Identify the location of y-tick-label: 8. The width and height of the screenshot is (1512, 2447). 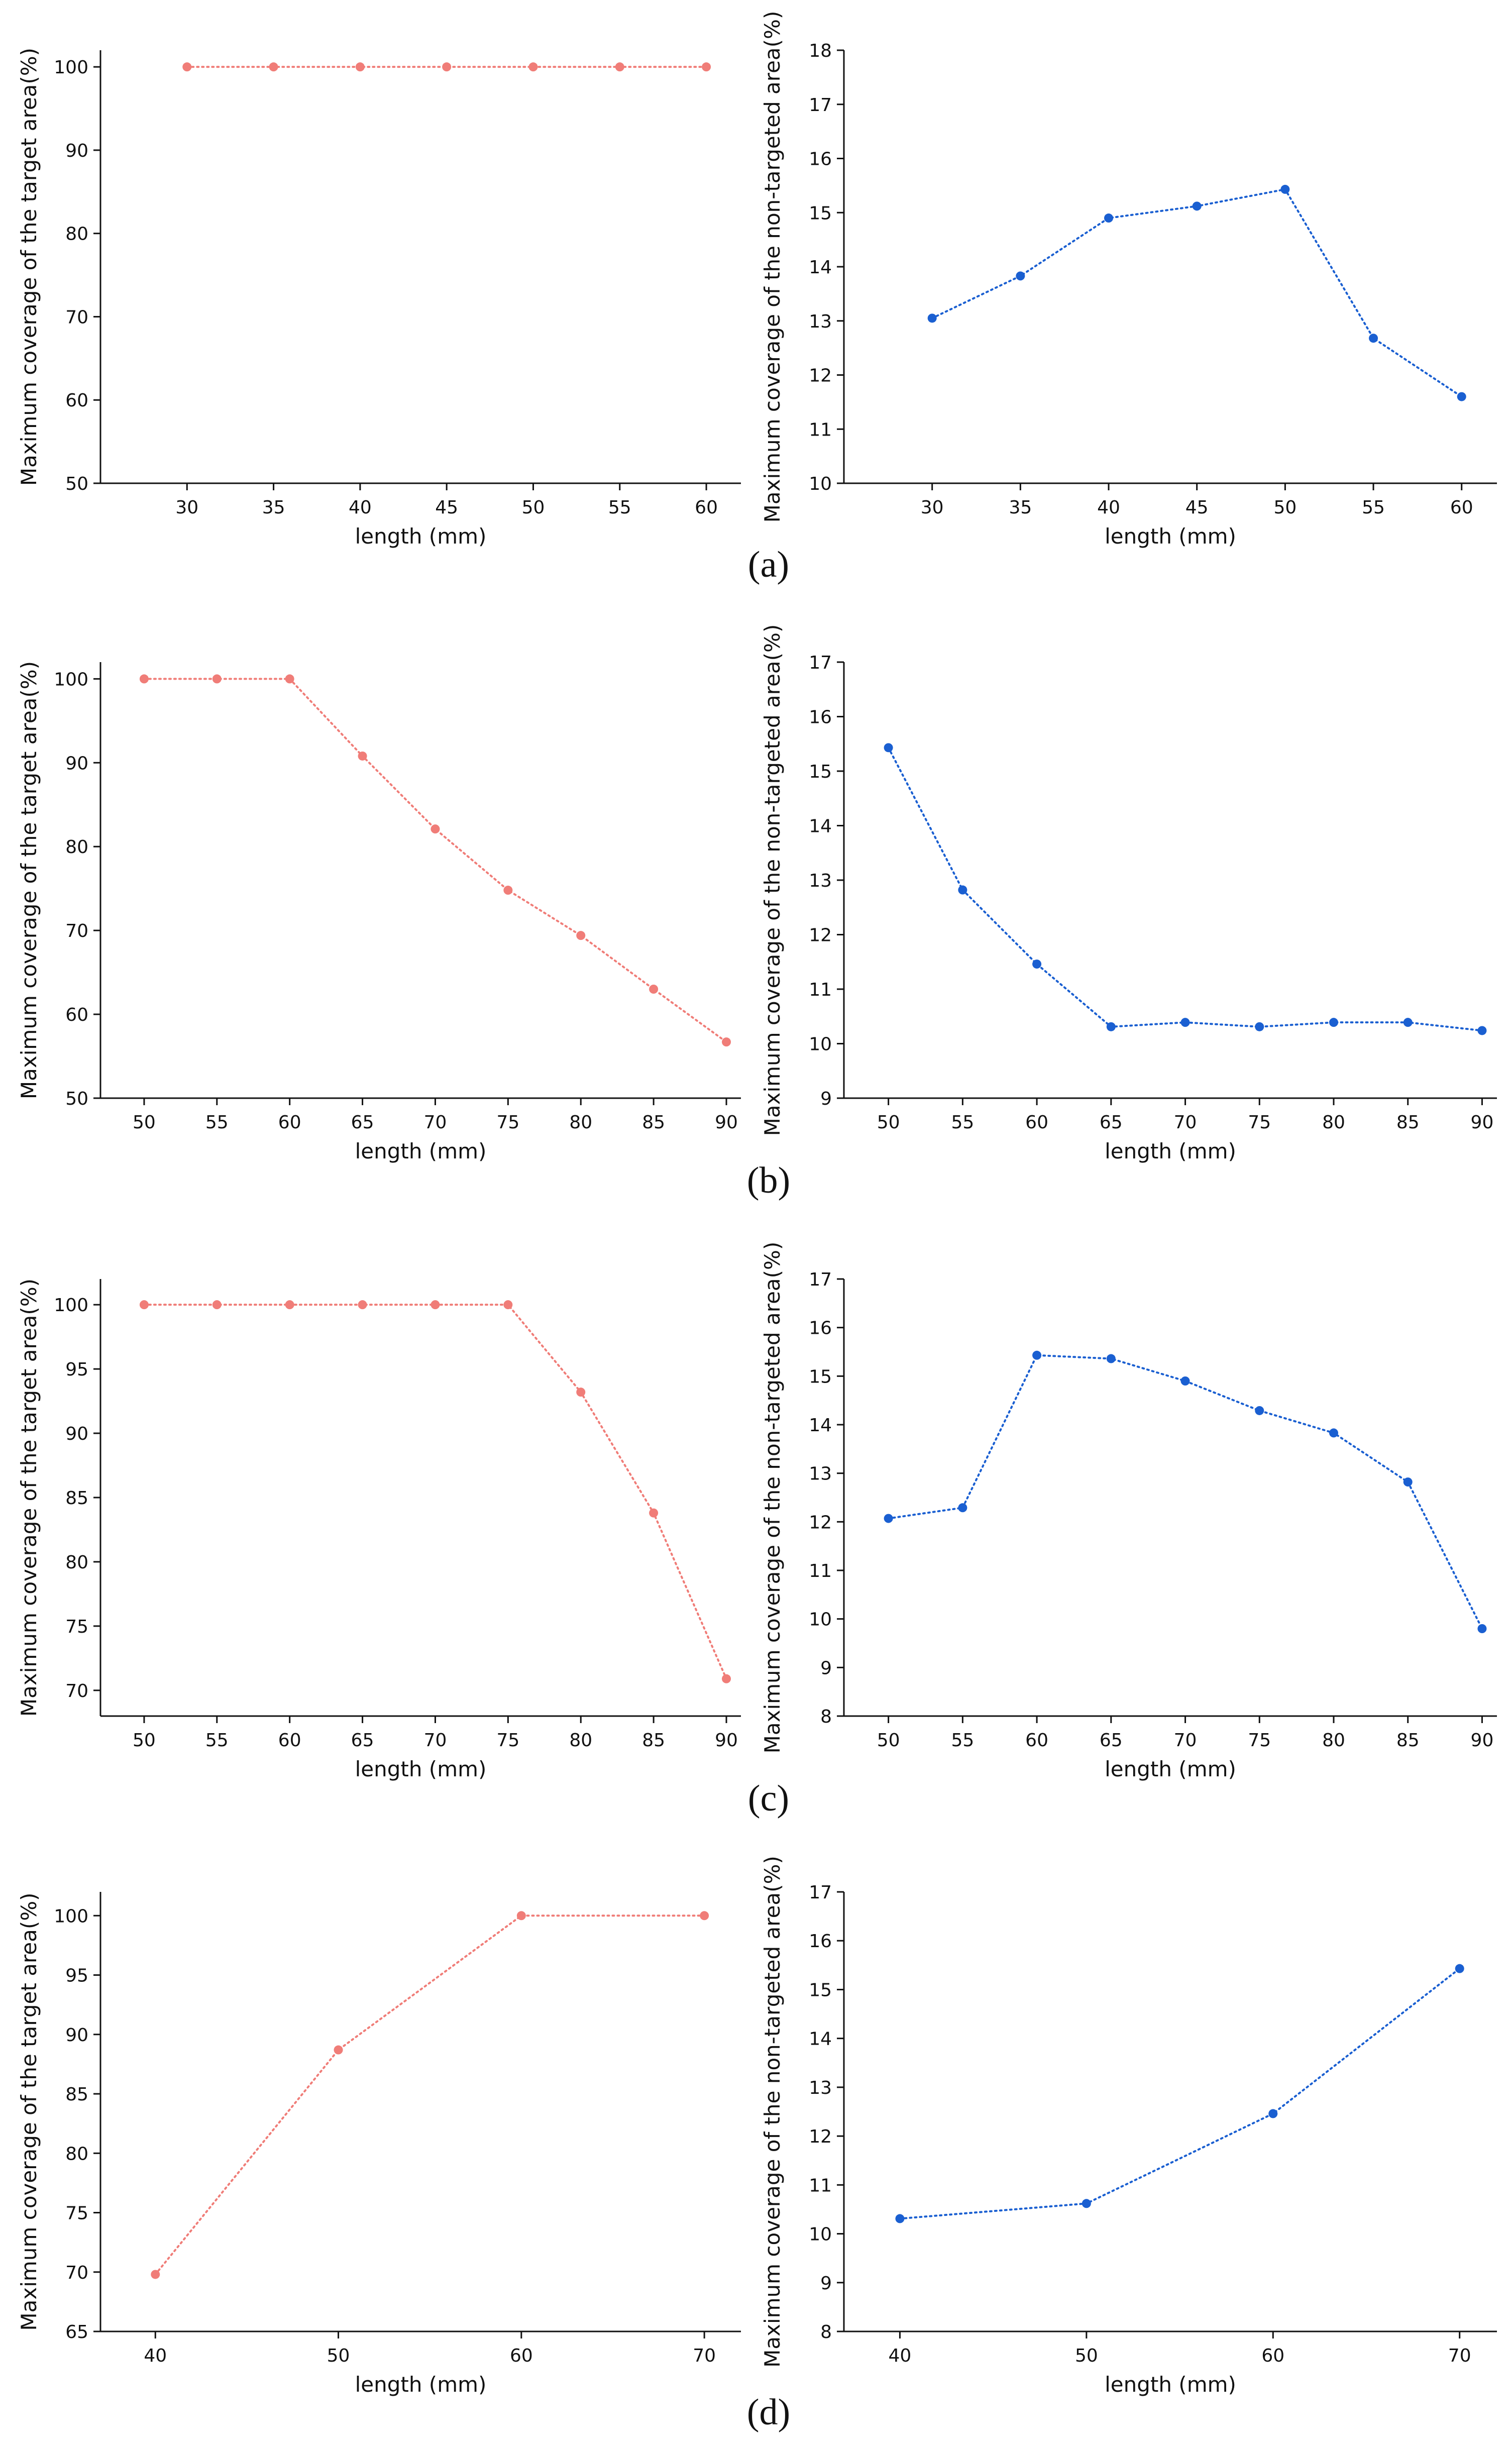
(826, 1717).